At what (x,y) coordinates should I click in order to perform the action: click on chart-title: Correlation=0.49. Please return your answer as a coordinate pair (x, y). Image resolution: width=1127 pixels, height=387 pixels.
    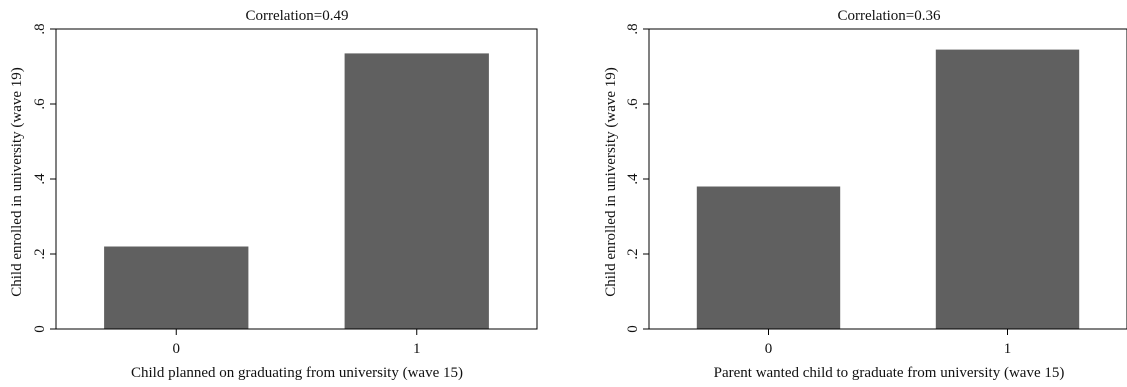
    Looking at the image, I should click on (296, 16).